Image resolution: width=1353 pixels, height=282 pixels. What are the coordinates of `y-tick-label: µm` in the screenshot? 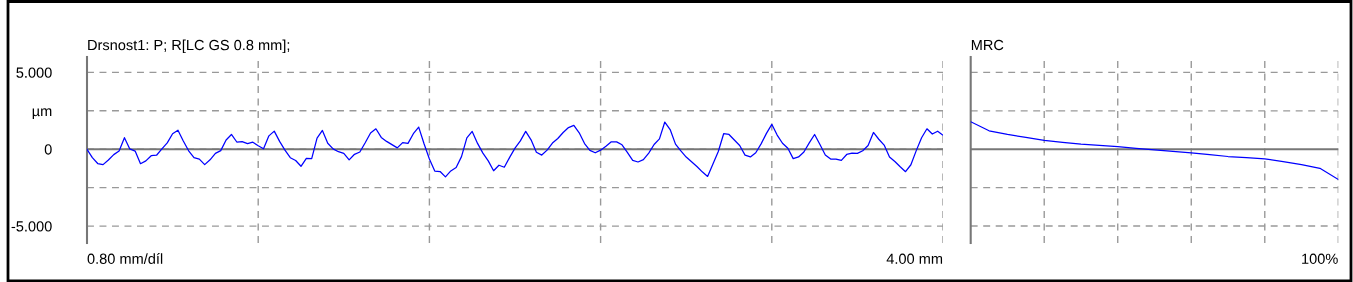 It's located at (42, 114).